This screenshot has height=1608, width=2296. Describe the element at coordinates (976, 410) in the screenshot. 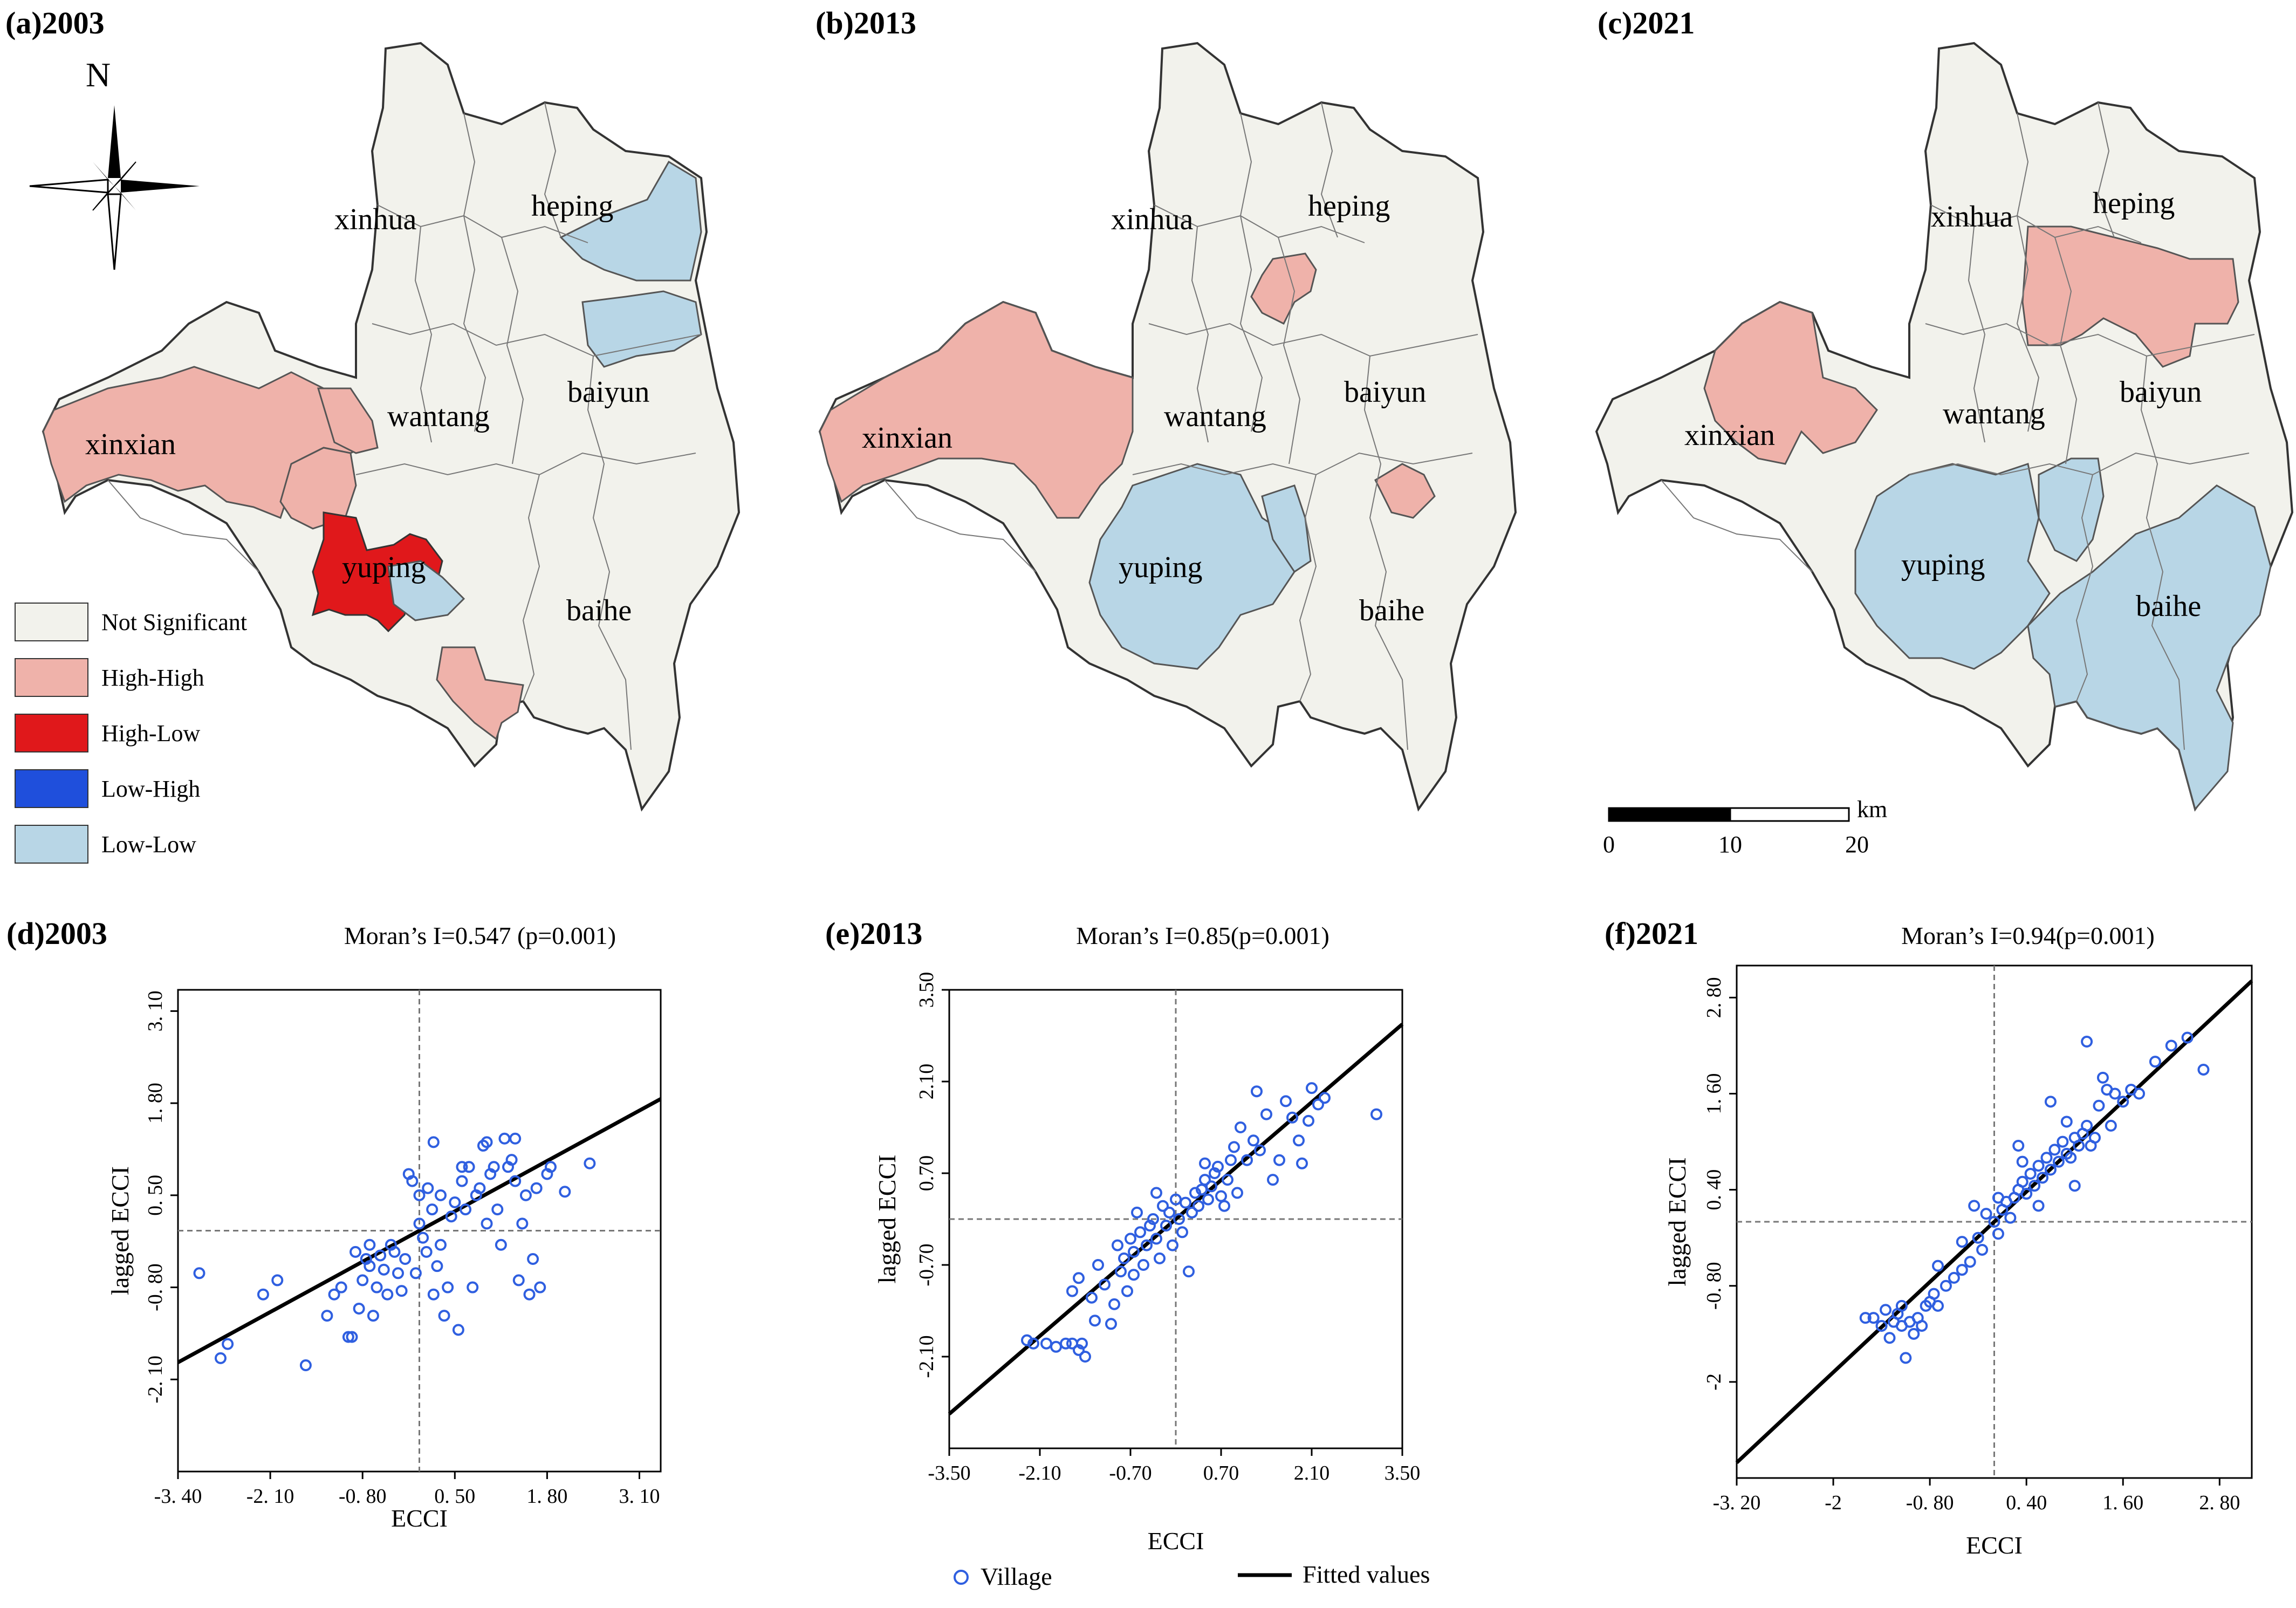

I see `hh-xinxian` at that location.